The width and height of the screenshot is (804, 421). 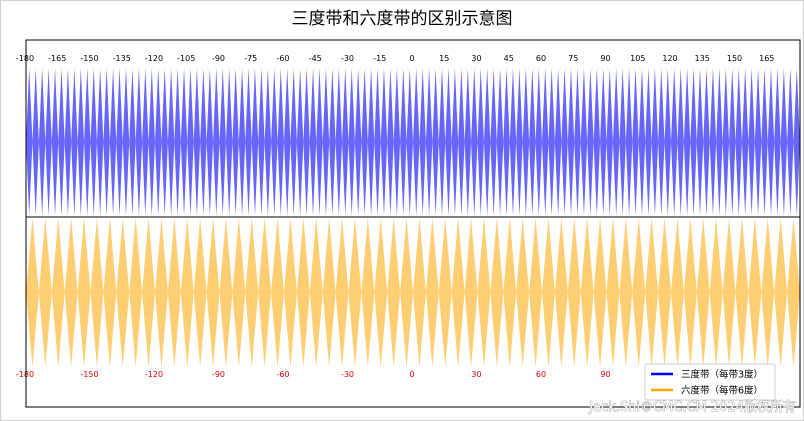 I want to click on zone-six-degree--18, so click(x=381, y=292).